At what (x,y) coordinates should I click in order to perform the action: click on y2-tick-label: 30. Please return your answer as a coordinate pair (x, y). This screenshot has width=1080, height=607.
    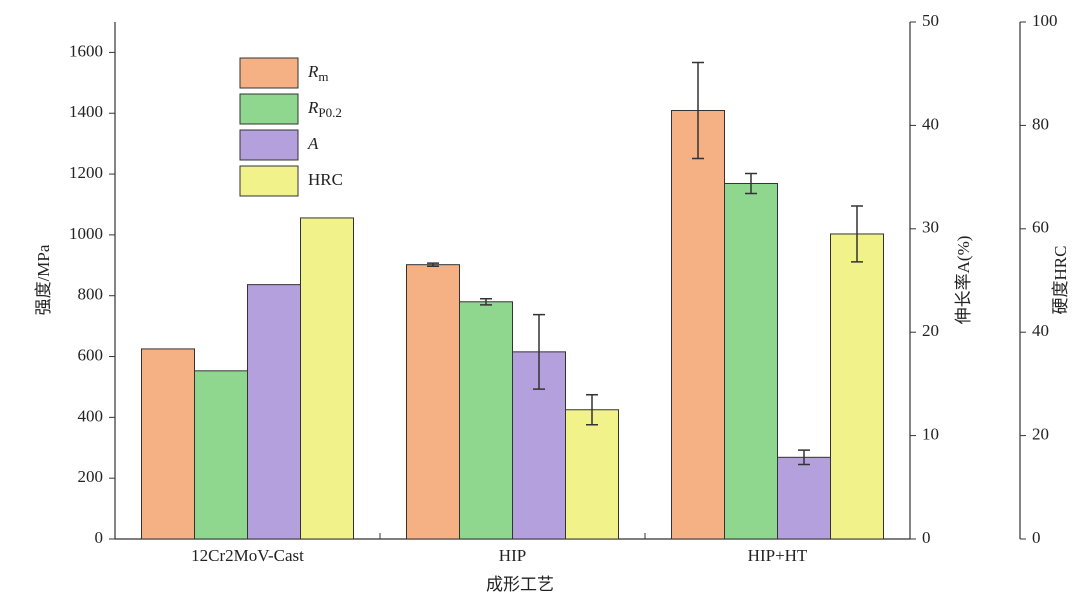
    Looking at the image, I should click on (930, 227).